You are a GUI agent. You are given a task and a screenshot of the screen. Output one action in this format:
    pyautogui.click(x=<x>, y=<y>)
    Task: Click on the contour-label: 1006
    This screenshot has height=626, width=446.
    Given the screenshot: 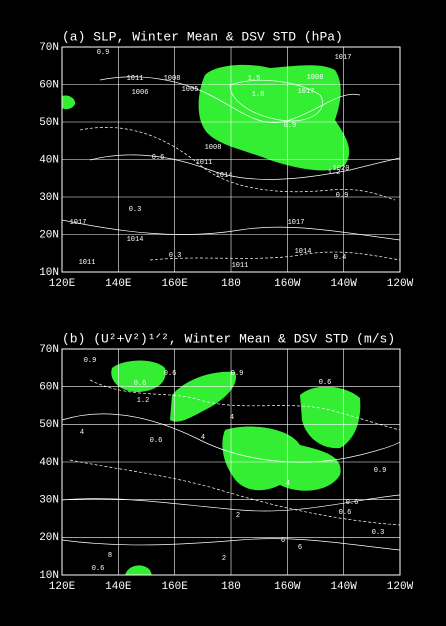 What is the action you would take?
    pyautogui.click(x=140, y=93)
    